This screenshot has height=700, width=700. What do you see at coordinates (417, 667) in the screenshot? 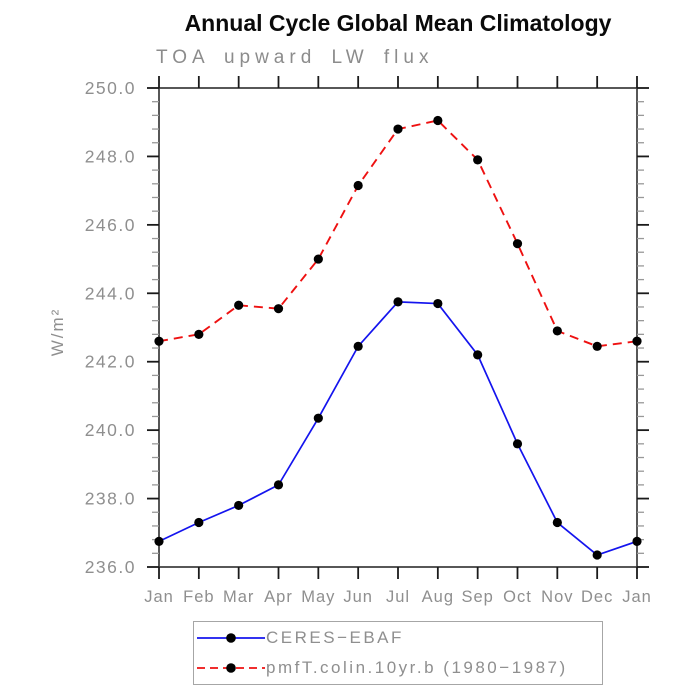
I see `legend-label-model: pmfT.colin.10yr.b (1980−1987)` at bounding box center [417, 667].